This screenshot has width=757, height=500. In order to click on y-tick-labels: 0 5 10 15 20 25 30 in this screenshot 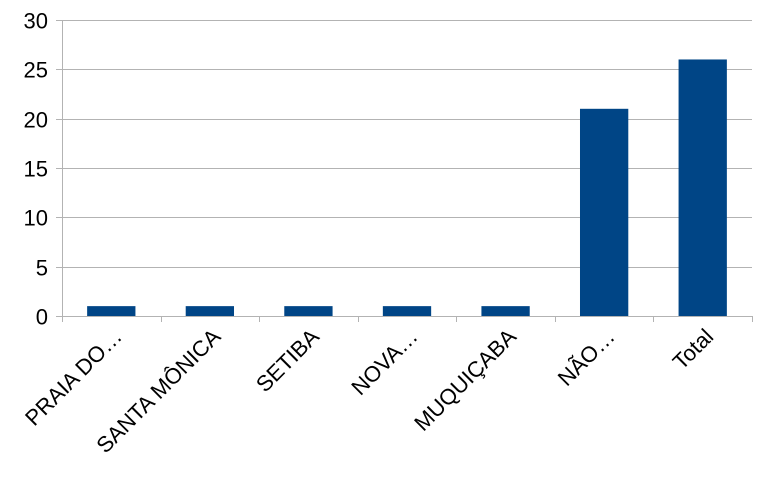, I will do `click(36, 169)`.